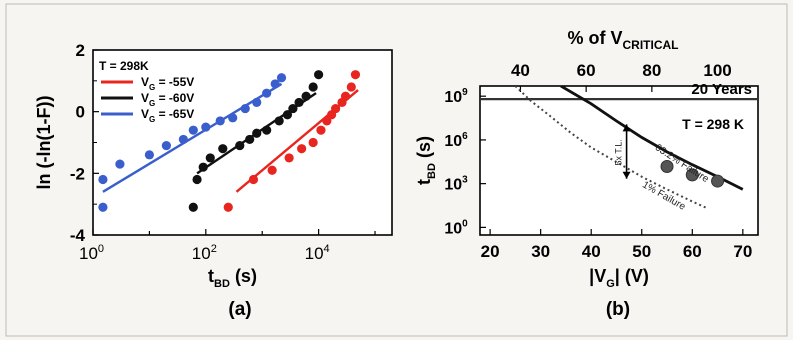 Image resolution: width=793 pixels, height=340 pixels. I want to click on y-tick-exponent: 6, so click(465, 136).